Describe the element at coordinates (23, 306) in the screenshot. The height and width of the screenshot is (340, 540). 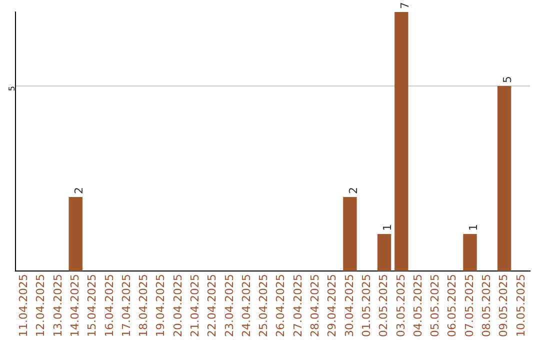
I see `x-tick-label: 11.04.2025` at that location.